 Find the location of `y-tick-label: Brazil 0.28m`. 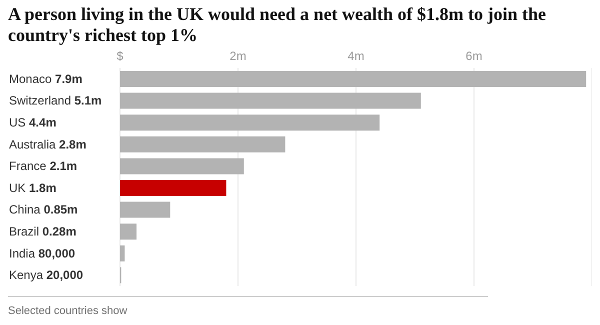

y-tick-label: Brazil 0.28m is located at coordinates (42, 231).